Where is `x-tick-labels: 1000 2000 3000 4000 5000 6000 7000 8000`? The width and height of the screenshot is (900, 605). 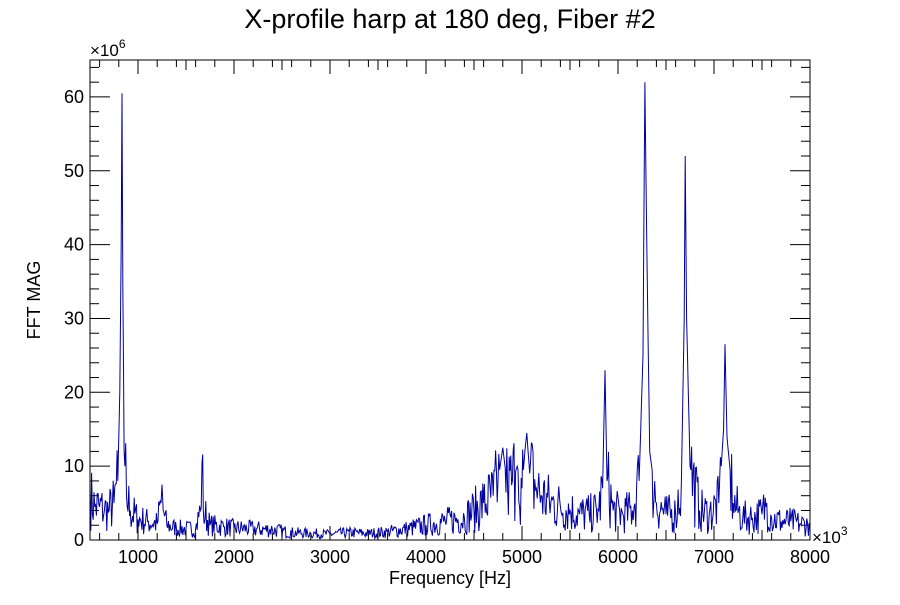 x-tick-labels: 1000 2000 3000 4000 5000 6000 7000 8000 is located at coordinates (474, 557).